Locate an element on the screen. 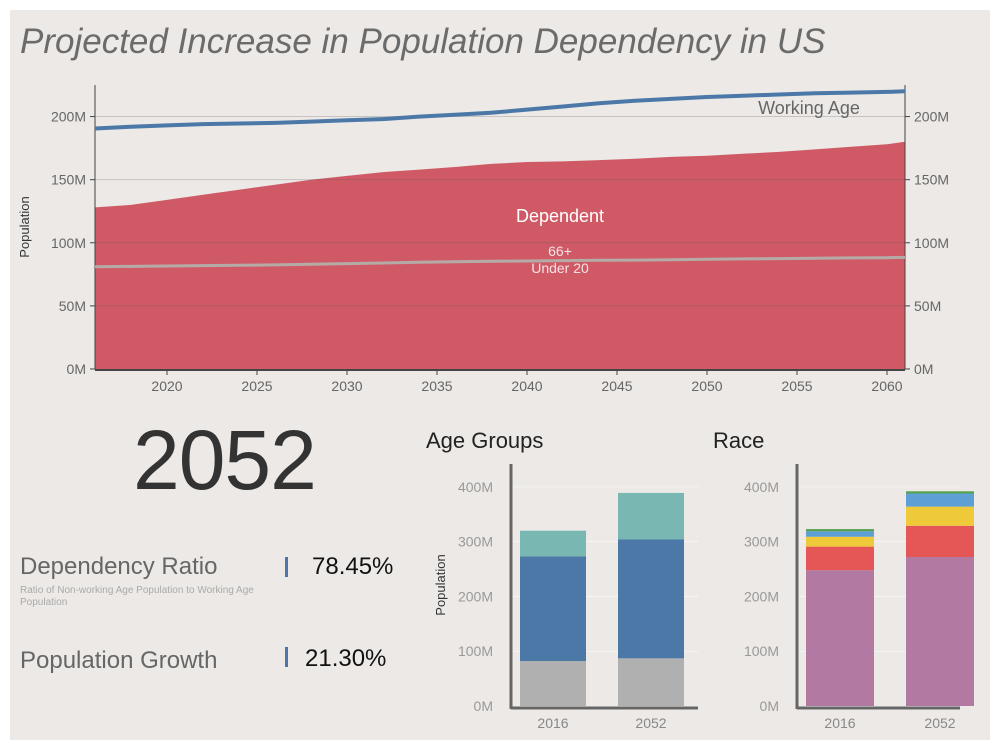 This screenshot has width=1000, height=750. y-tick-label: 150M is located at coordinates (68, 180).